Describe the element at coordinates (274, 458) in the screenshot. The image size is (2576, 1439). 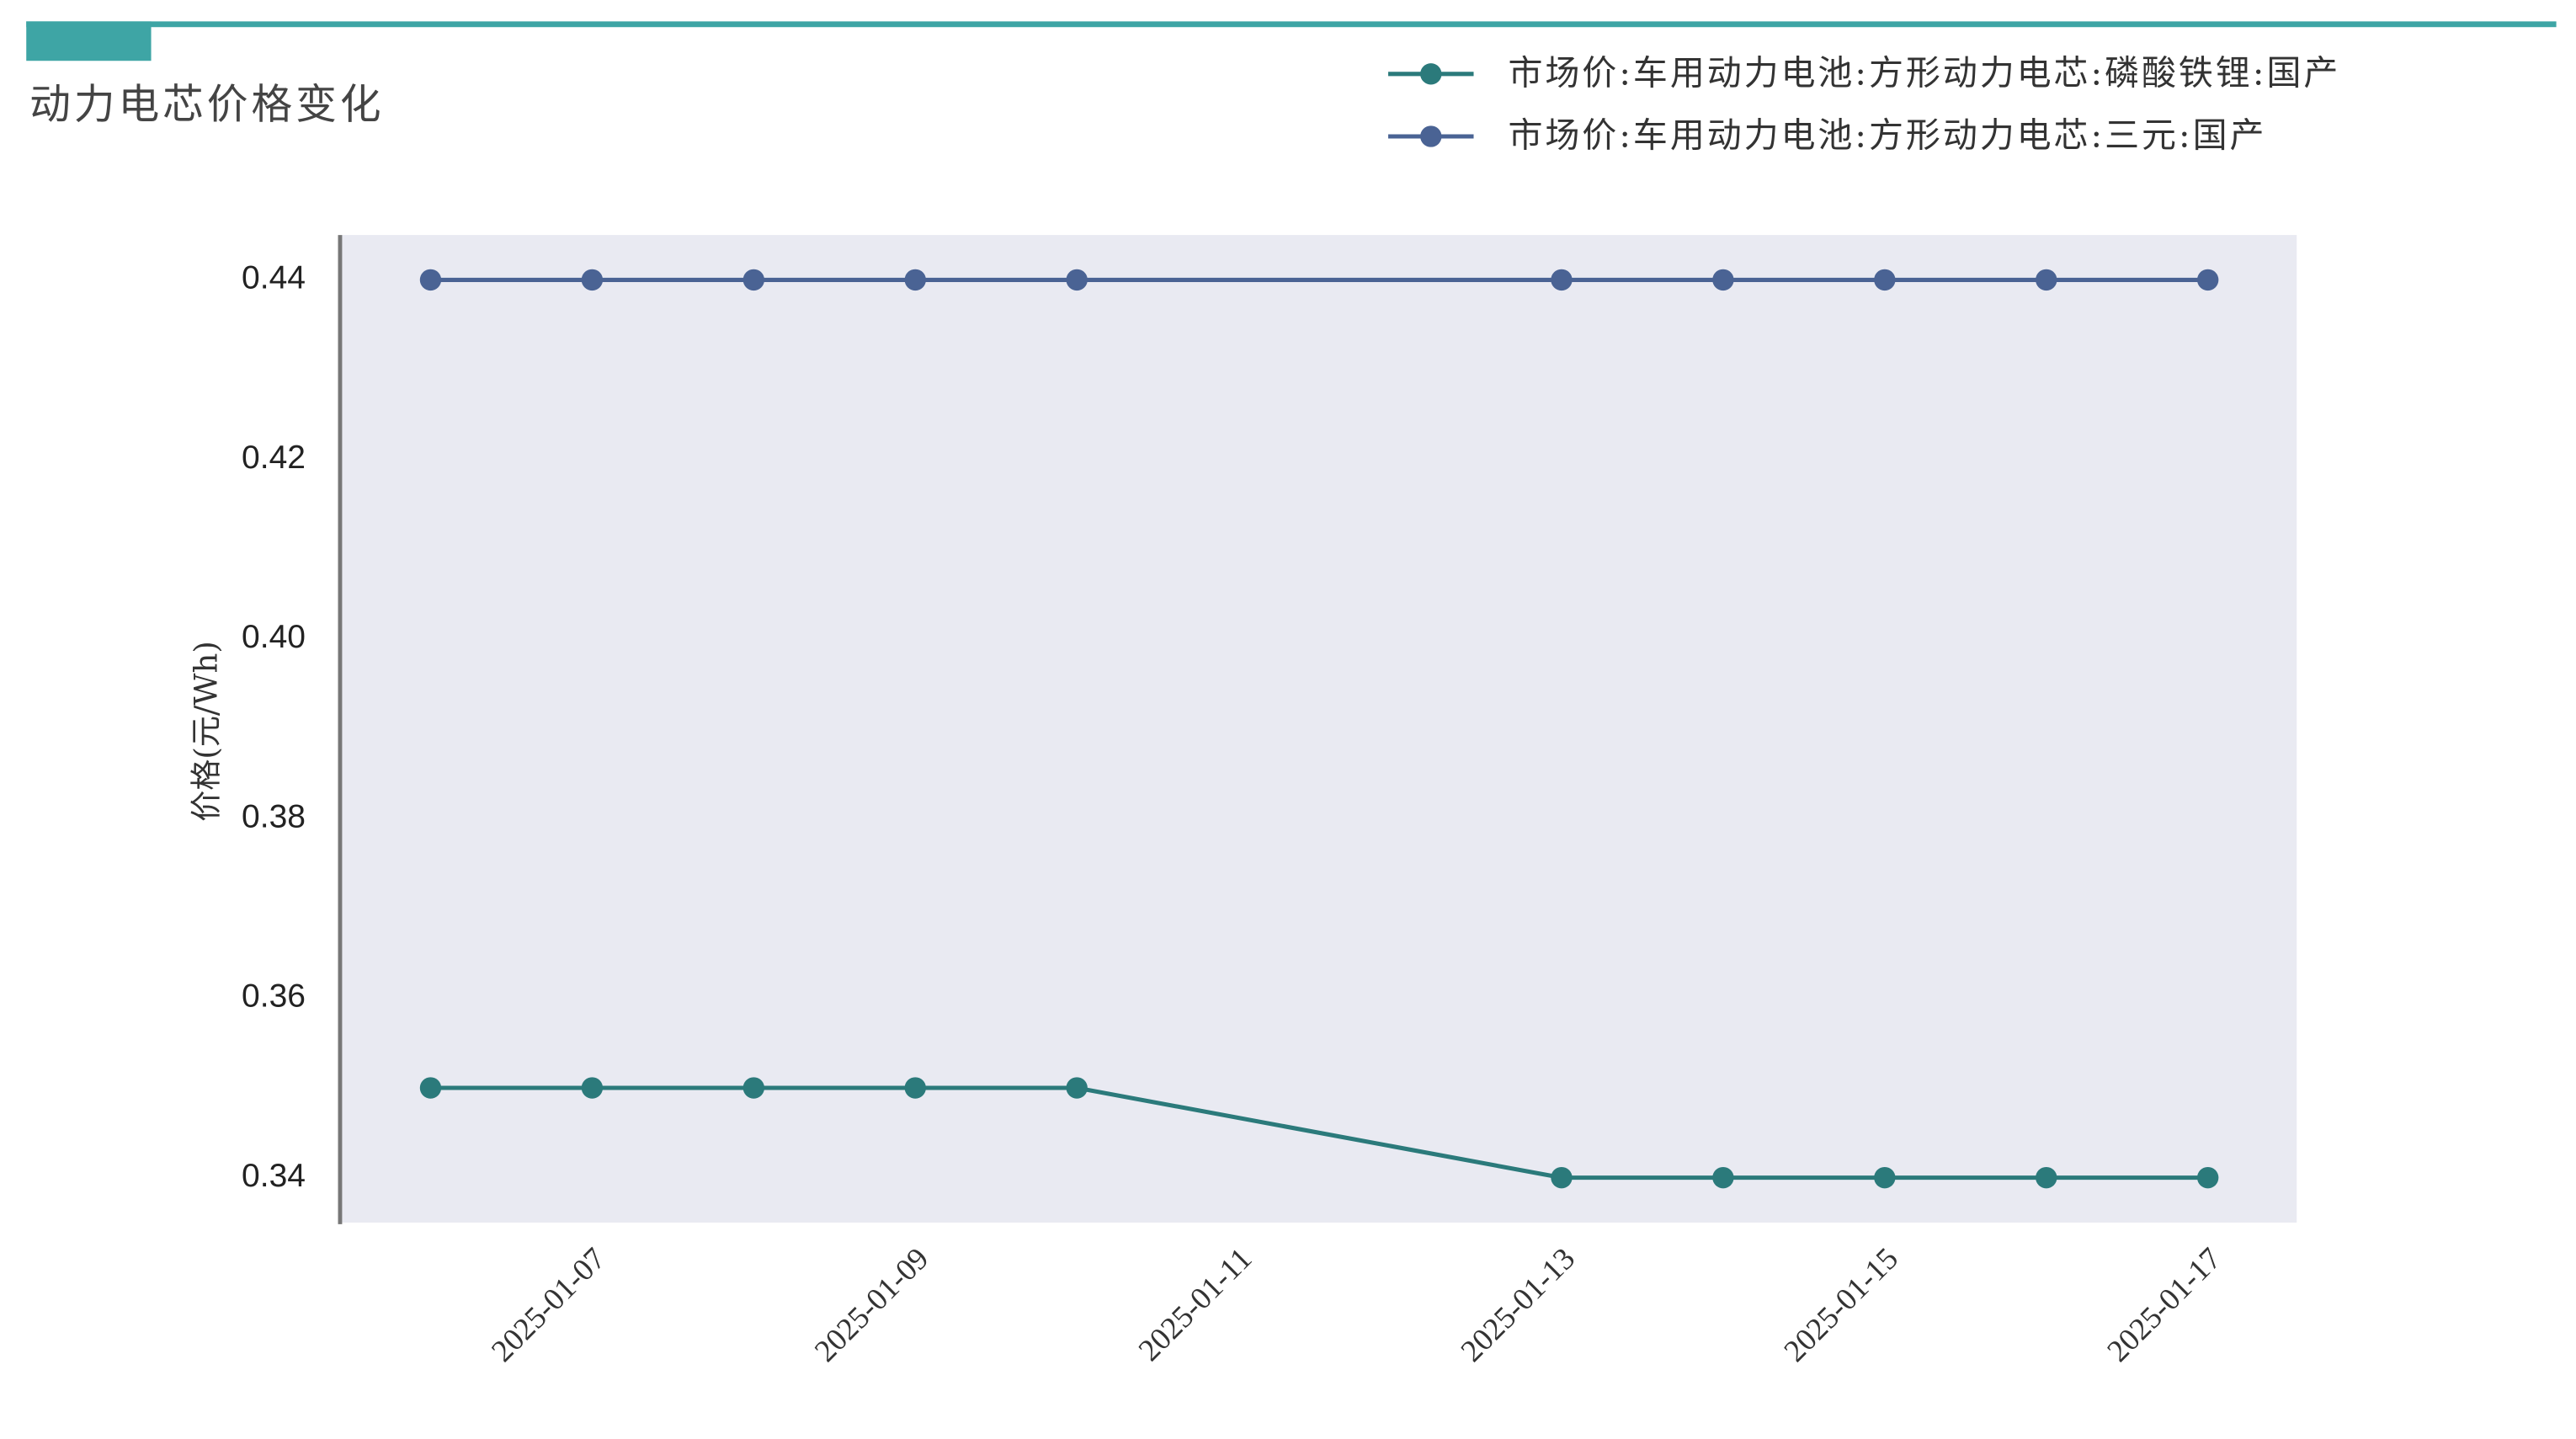
I see `y-tick-label: 0.42` at that location.